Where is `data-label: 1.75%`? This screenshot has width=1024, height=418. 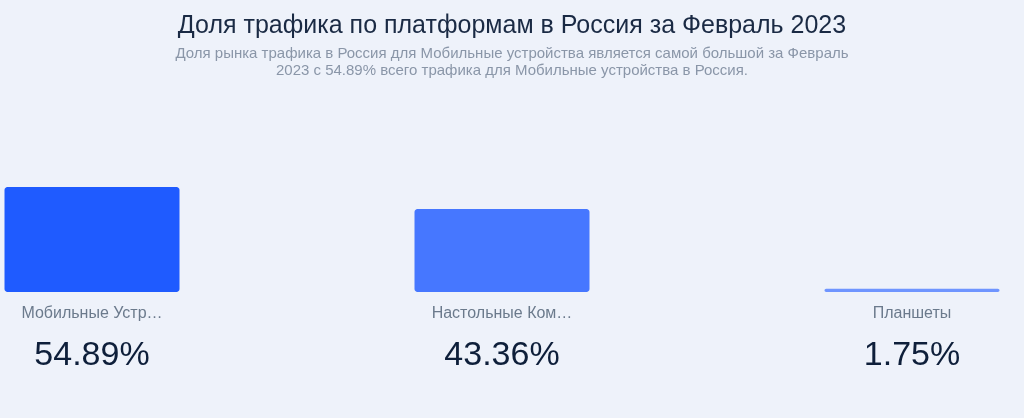
data-label: 1.75% is located at coordinates (912, 353).